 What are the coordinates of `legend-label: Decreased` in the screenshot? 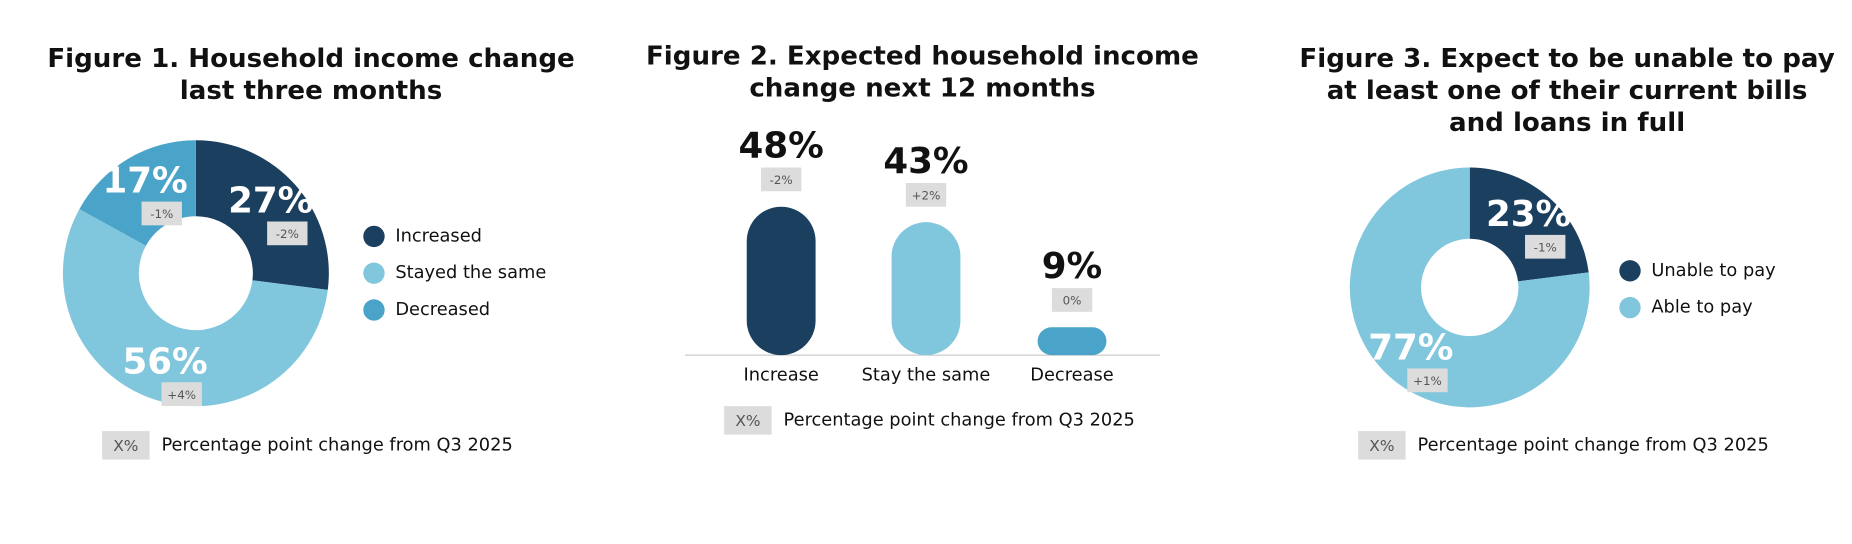 It's located at (442, 309).